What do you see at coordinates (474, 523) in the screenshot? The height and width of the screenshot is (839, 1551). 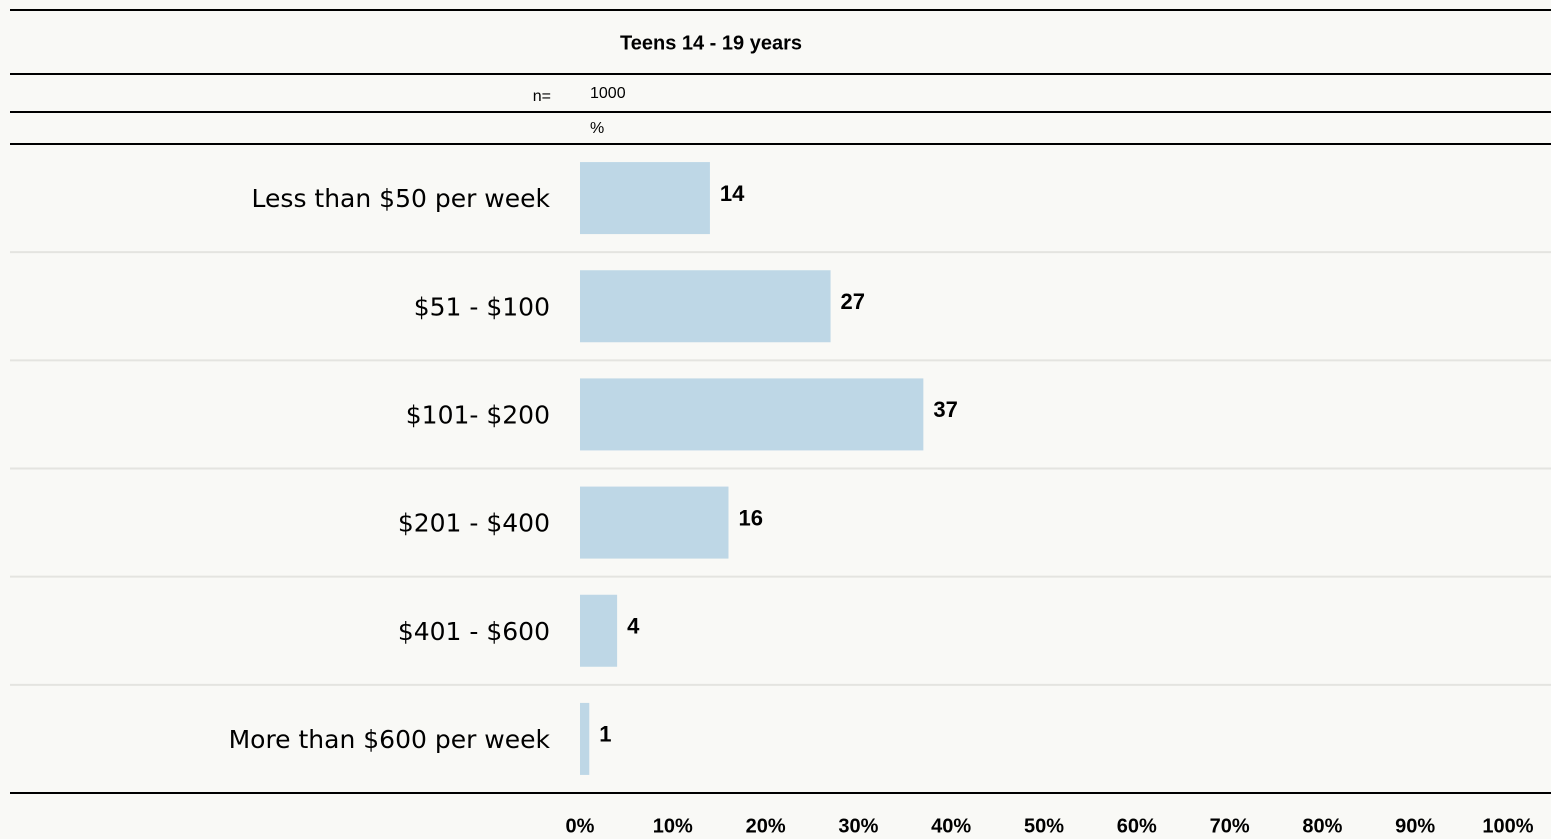 I see `category-label: $201 - $400` at bounding box center [474, 523].